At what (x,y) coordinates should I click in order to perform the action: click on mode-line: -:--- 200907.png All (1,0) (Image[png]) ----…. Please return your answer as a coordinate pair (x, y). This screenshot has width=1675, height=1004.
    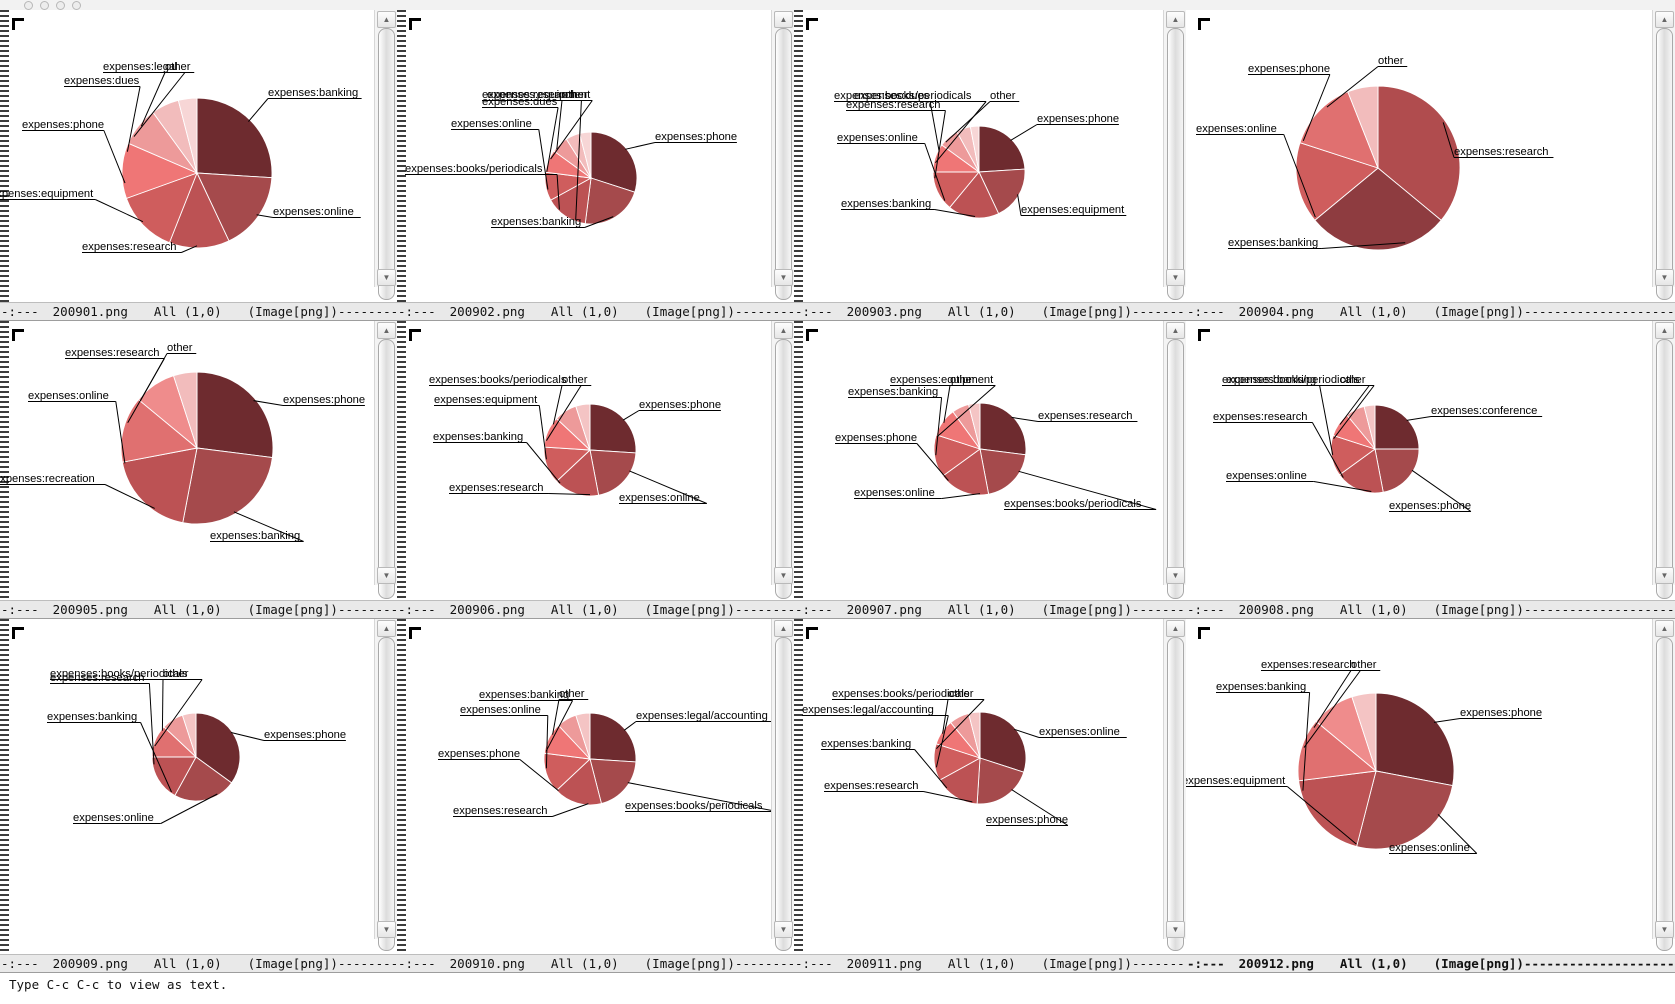
    Looking at the image, I should click on (990, 609).